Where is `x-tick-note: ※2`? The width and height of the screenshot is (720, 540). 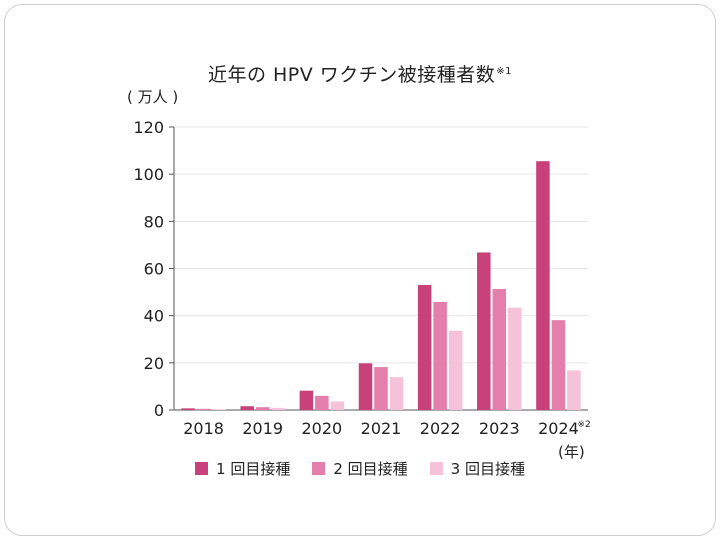 x-tick-note: ※2 is located at coordinates (583, 425).